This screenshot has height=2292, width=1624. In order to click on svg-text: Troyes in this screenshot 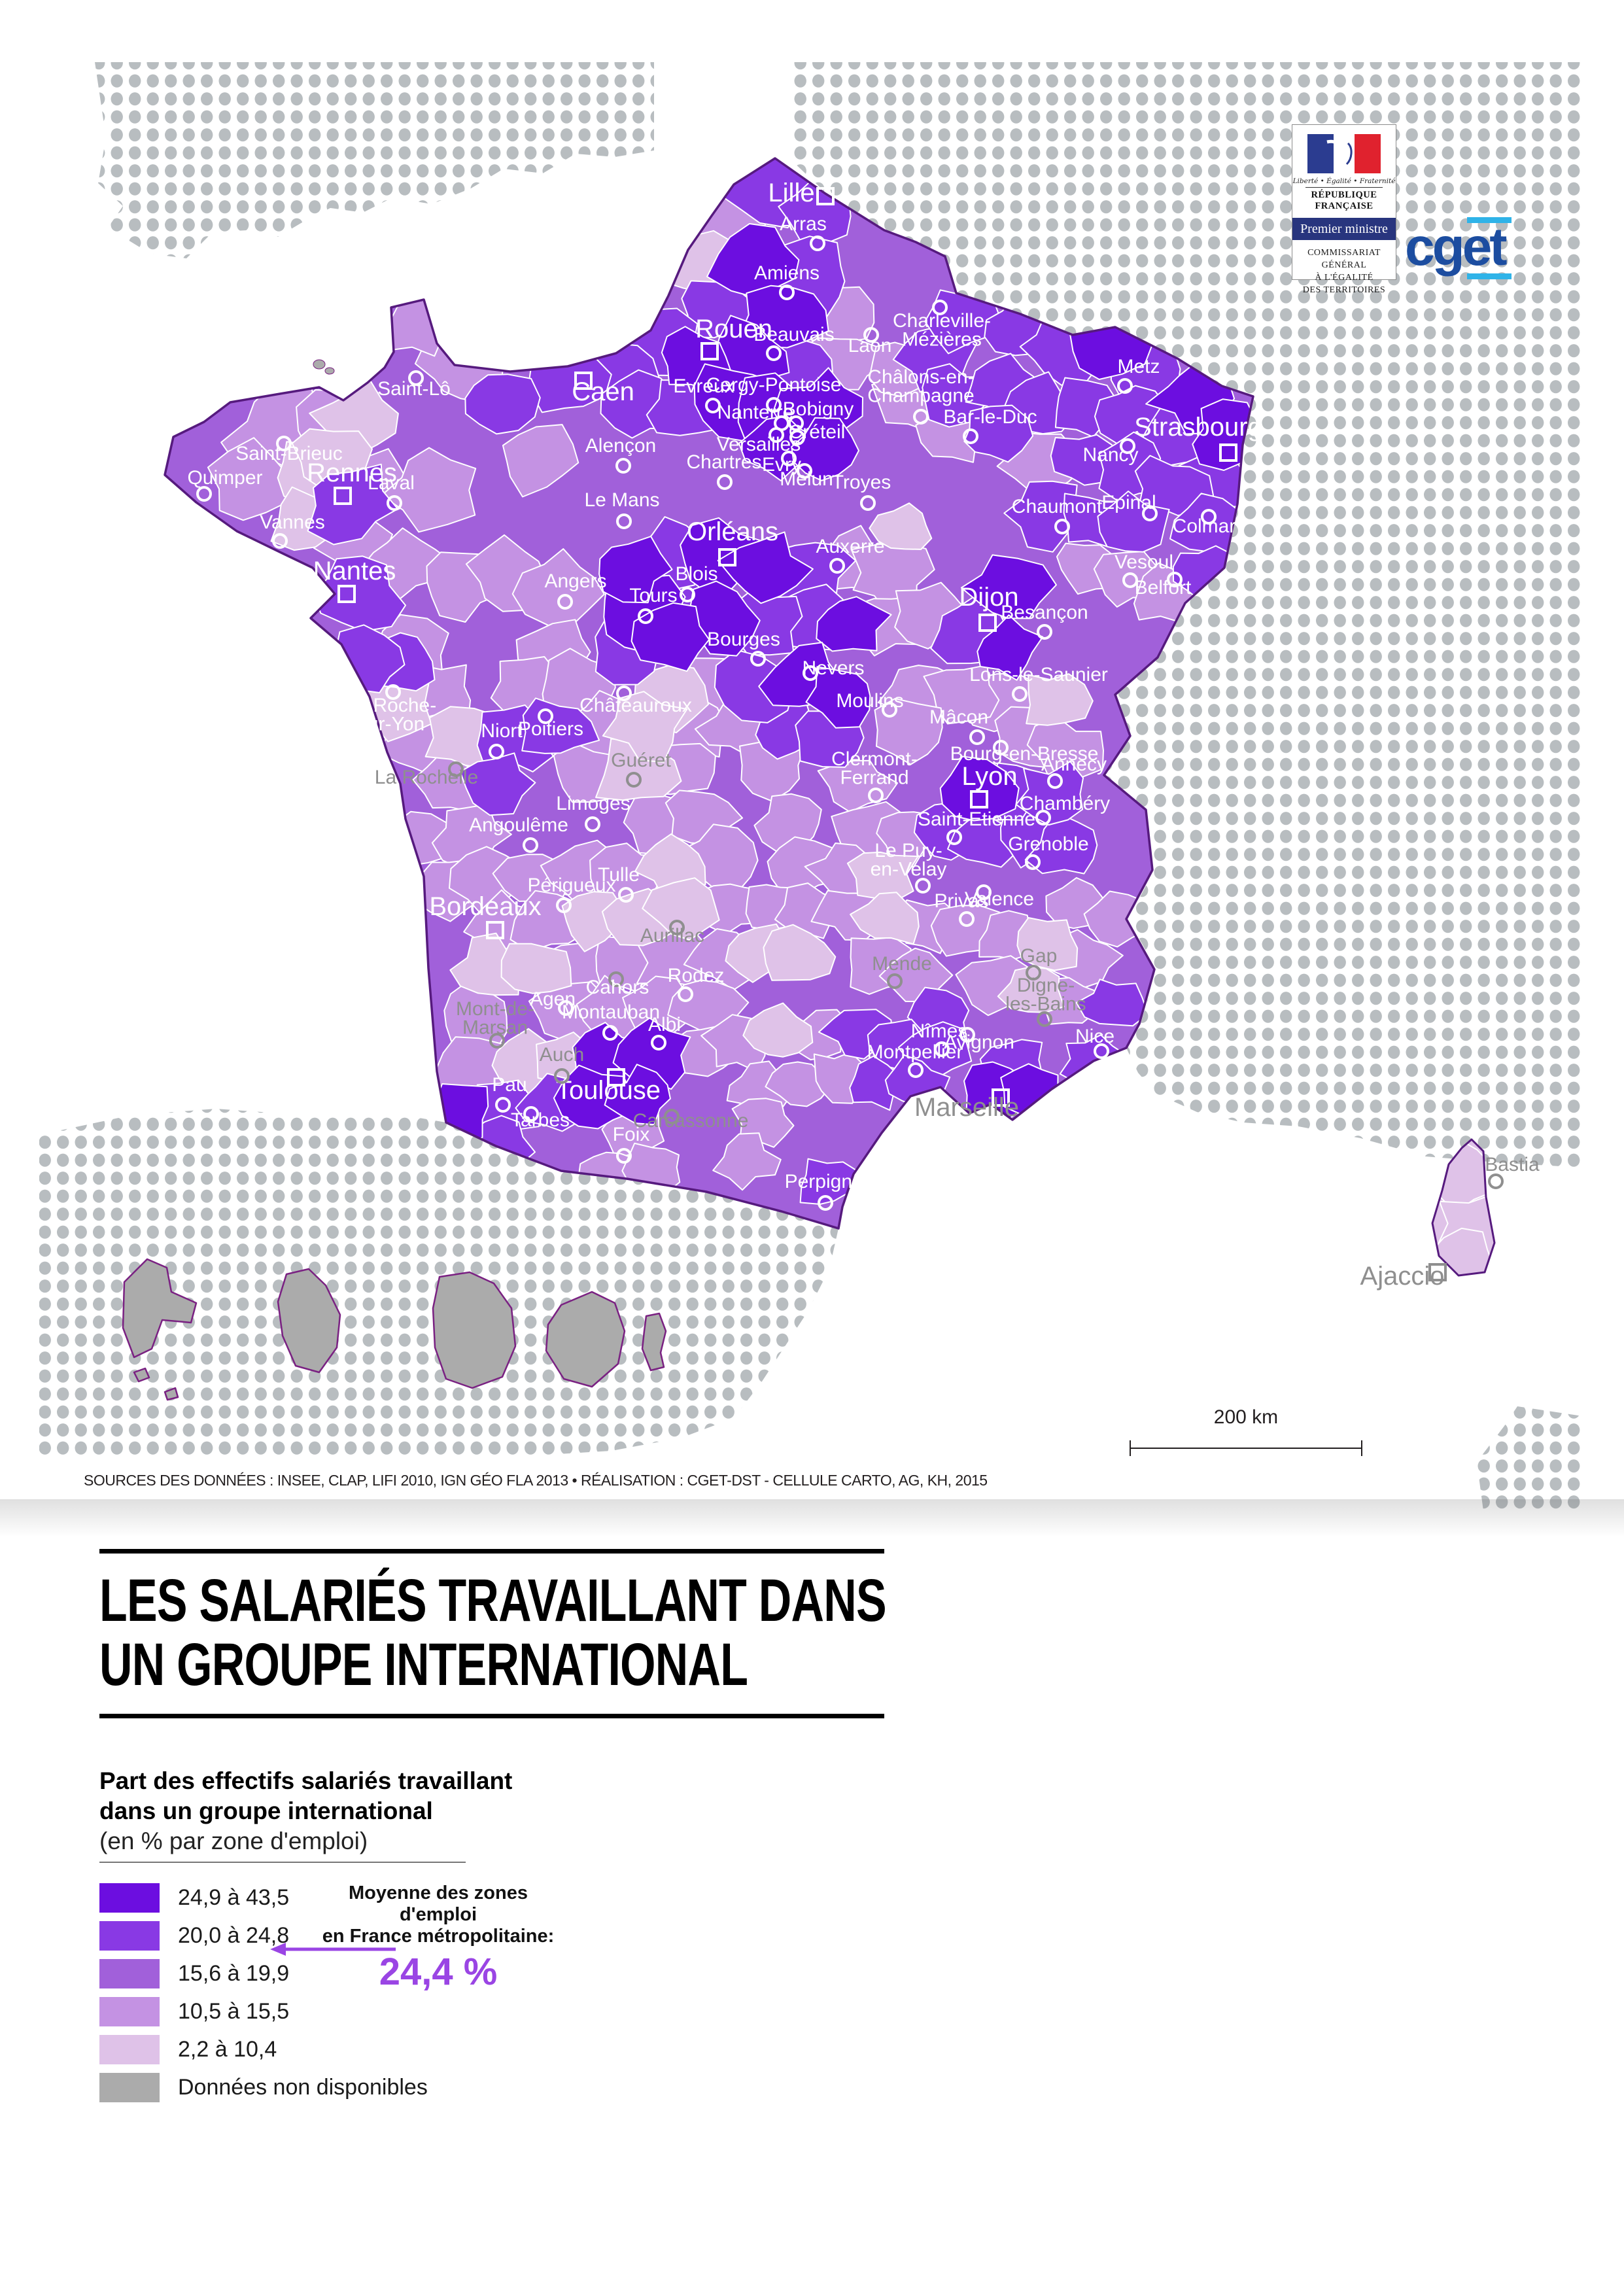, I will do `click(862, 482)`.